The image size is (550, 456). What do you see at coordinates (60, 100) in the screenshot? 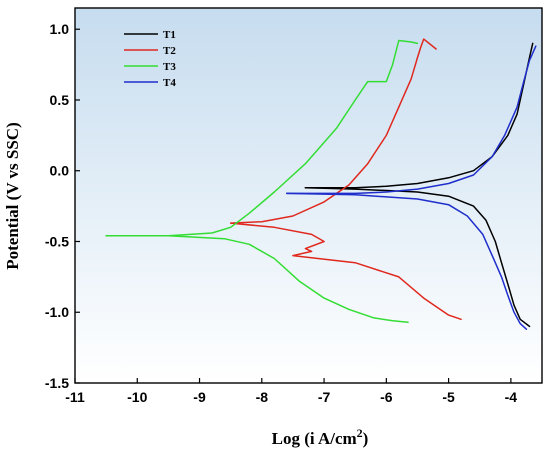
I see `y-tick-label: 0.5` at bounding box center [60, 100].